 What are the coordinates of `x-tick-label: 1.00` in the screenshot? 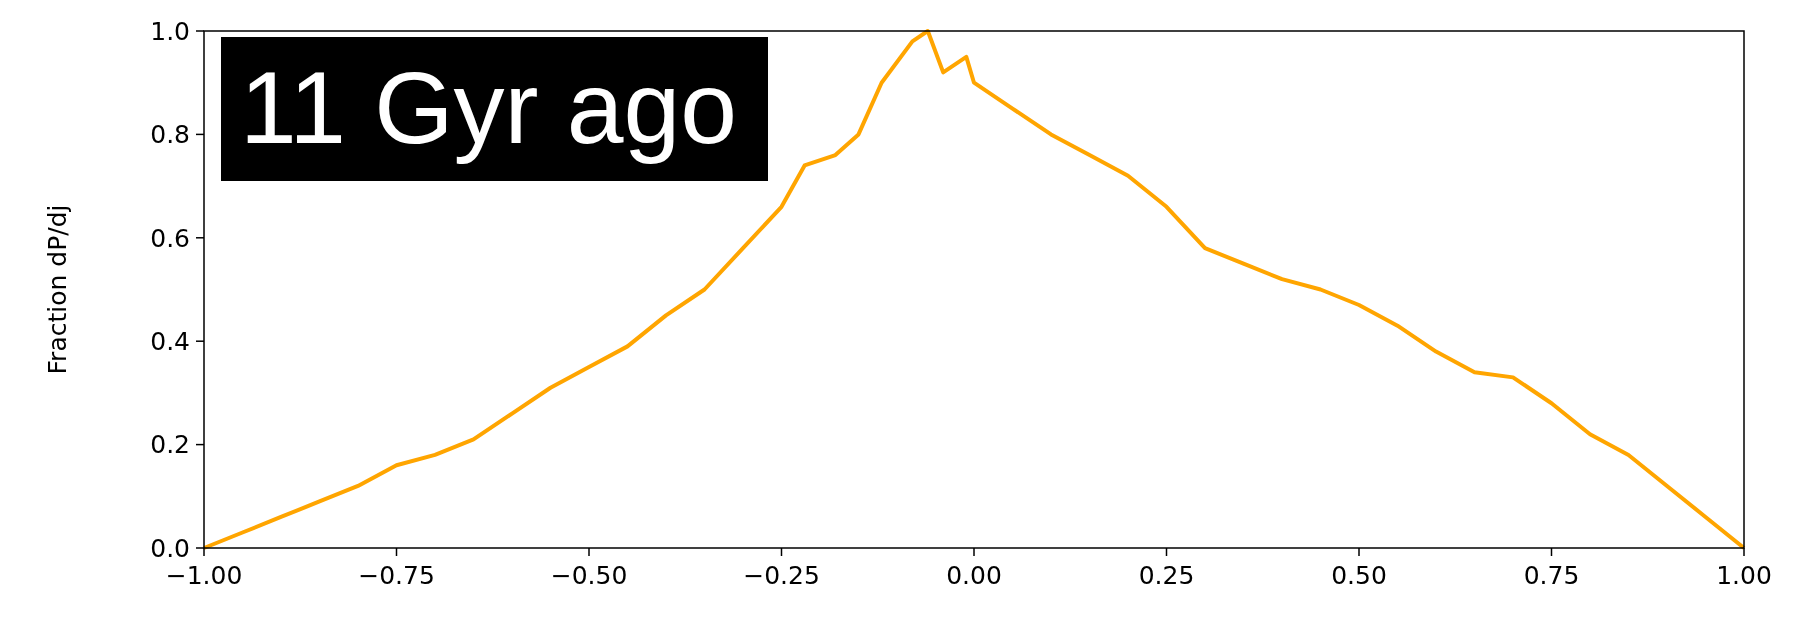 It's located at (1744, 575).